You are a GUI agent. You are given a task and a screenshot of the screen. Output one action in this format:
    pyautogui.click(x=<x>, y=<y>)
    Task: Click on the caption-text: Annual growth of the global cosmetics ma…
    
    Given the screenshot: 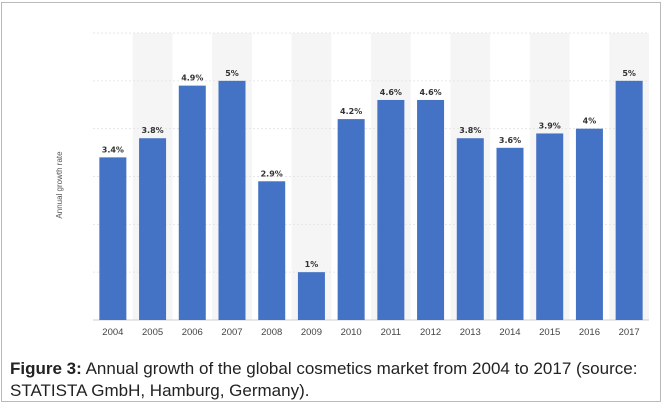 What is the action you would take?
    pyautogui.click(x=324, y=379)
    